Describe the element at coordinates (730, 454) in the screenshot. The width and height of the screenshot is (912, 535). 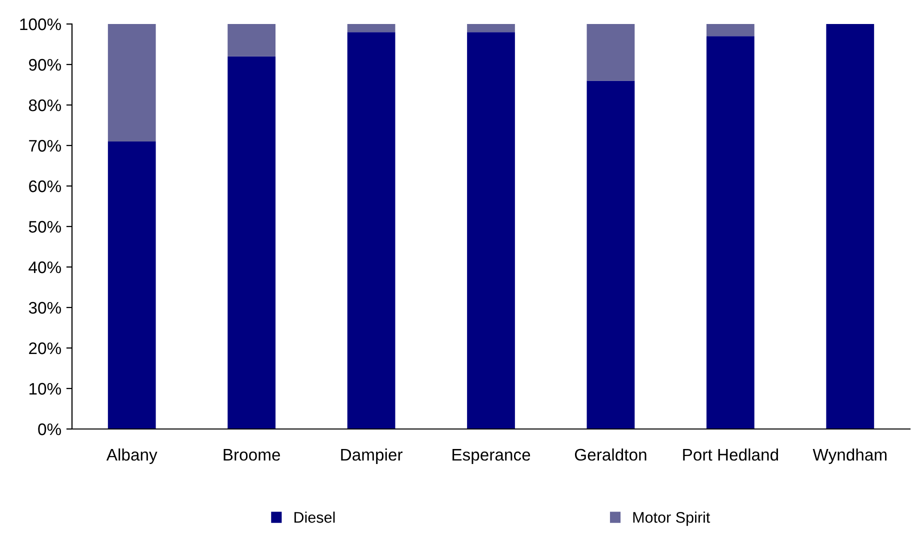
I see `x-tick-label: Port Hedland` at that location.